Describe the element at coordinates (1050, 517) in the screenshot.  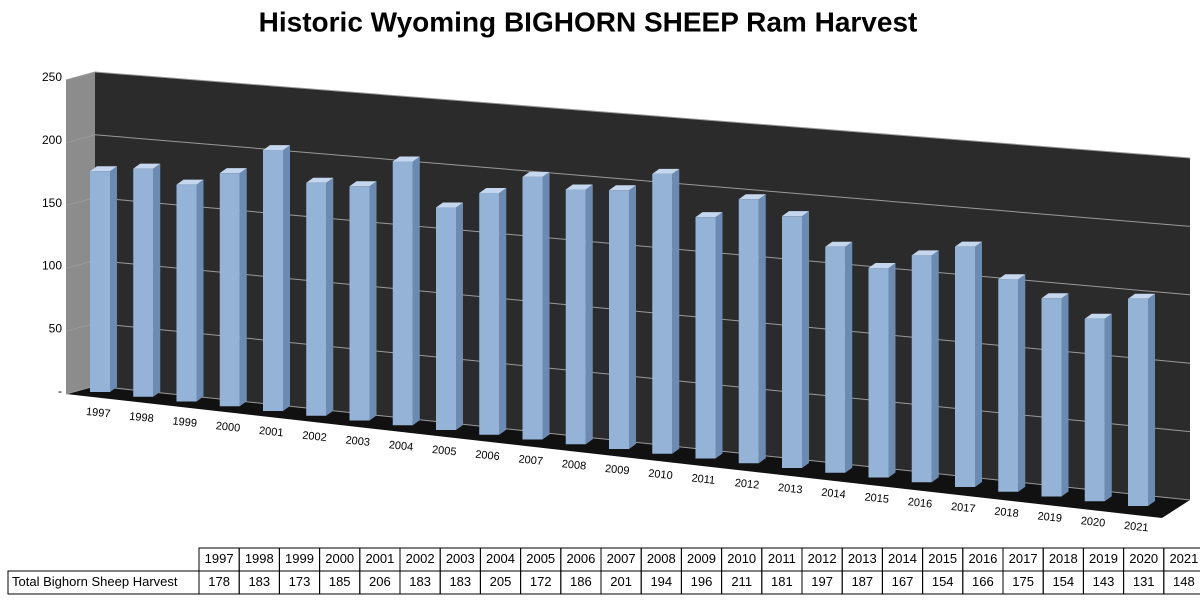
I see `x-tick-label: 2019` at that location.